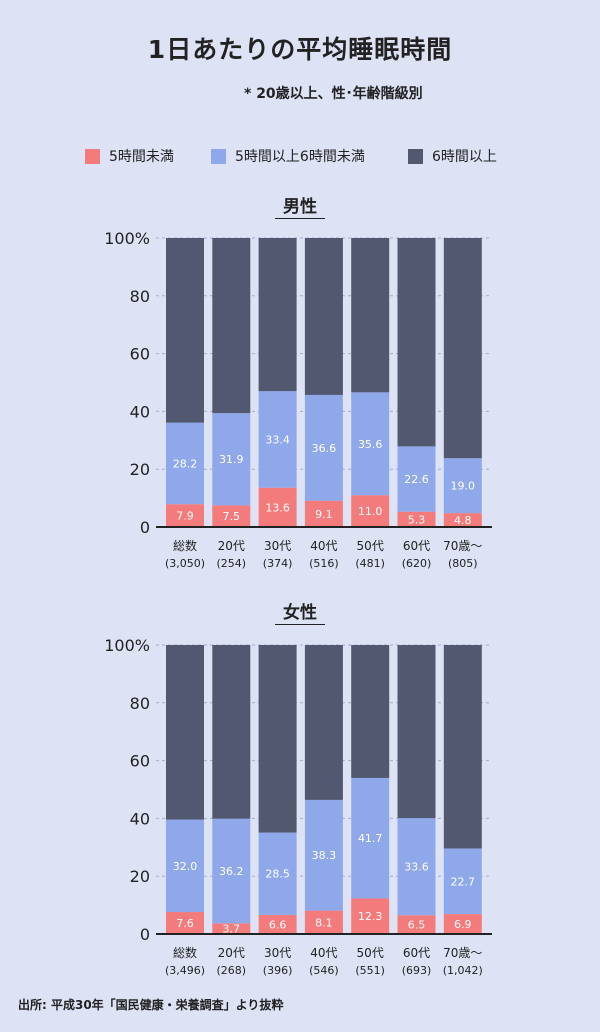 This screenshot has width=600, height=1032. What do you see at coordinates (185, 866) in the screenshot?
I see `data-label: 32.0` at bounding box center [185, 866].